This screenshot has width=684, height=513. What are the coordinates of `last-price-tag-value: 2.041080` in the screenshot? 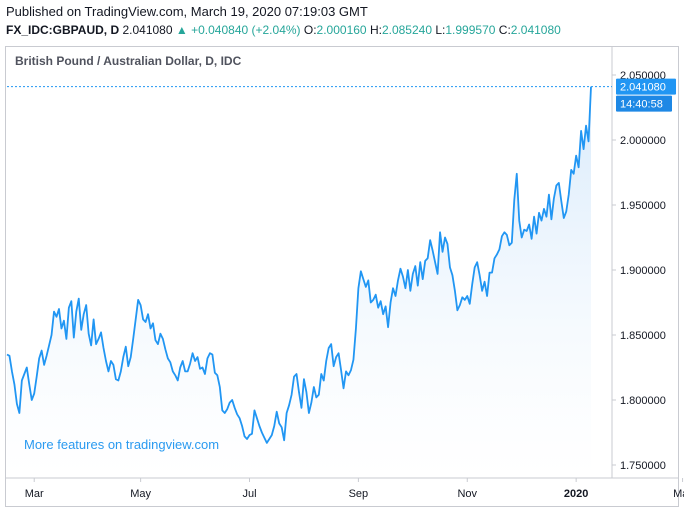 It's located at (643, 88).